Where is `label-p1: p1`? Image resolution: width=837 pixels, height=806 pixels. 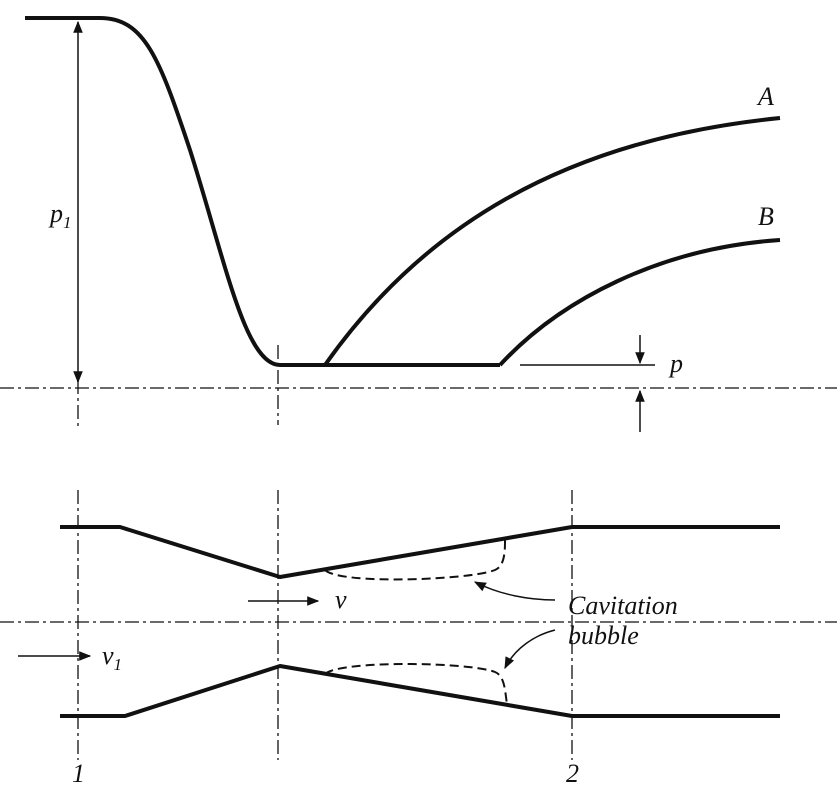
label-p1: p1 is located at coordinates (60, 215).